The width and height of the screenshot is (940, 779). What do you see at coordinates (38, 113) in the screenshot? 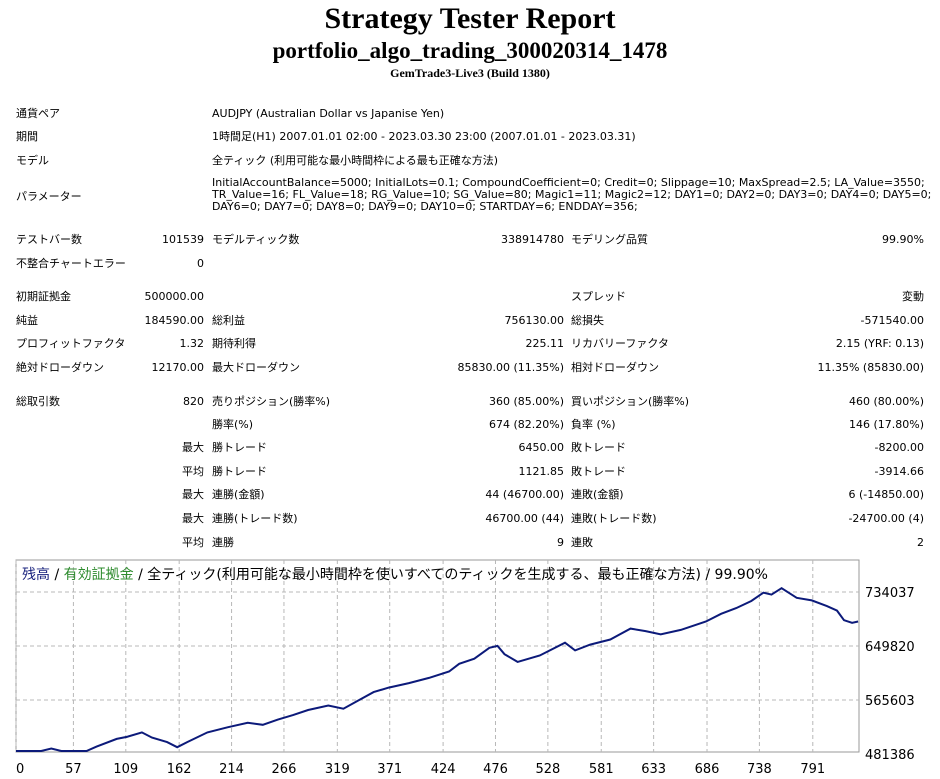
I see `pair-label: 通貨ペア` at bounding box center [38, 113].